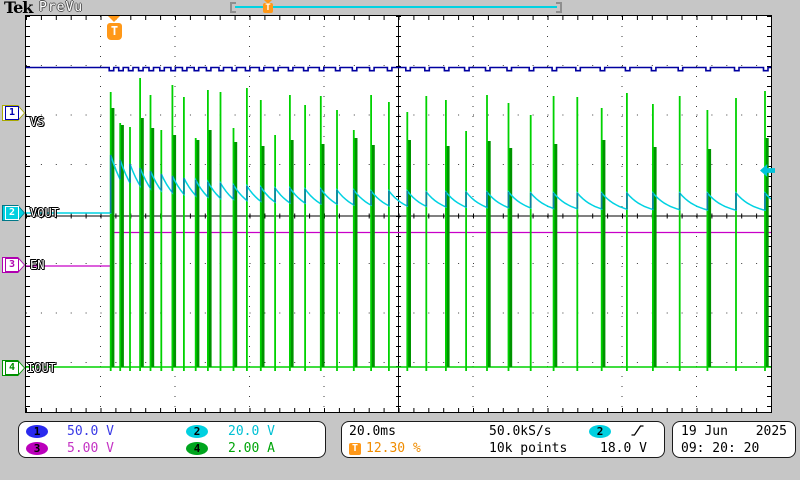  What do you see at coordinates (251, 431) in the screenshot?
I see `ch2-scale: 20.0 V` at bounding box center [251, 431].